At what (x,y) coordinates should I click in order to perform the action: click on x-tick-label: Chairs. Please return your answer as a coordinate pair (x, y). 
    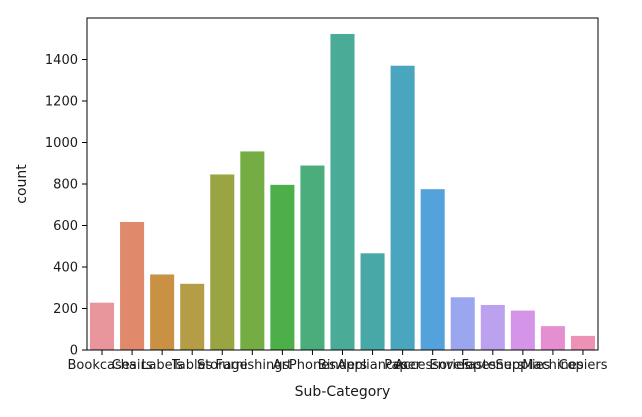
    Looking at the image, I should click on (132, 365).